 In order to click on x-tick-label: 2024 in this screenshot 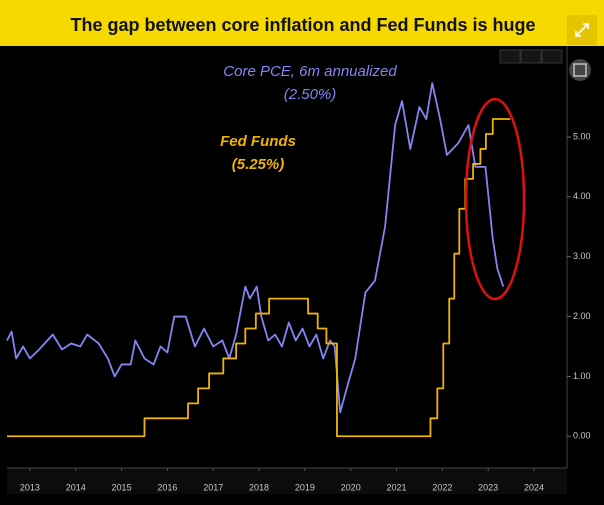, I will do `click(534, 487)`.